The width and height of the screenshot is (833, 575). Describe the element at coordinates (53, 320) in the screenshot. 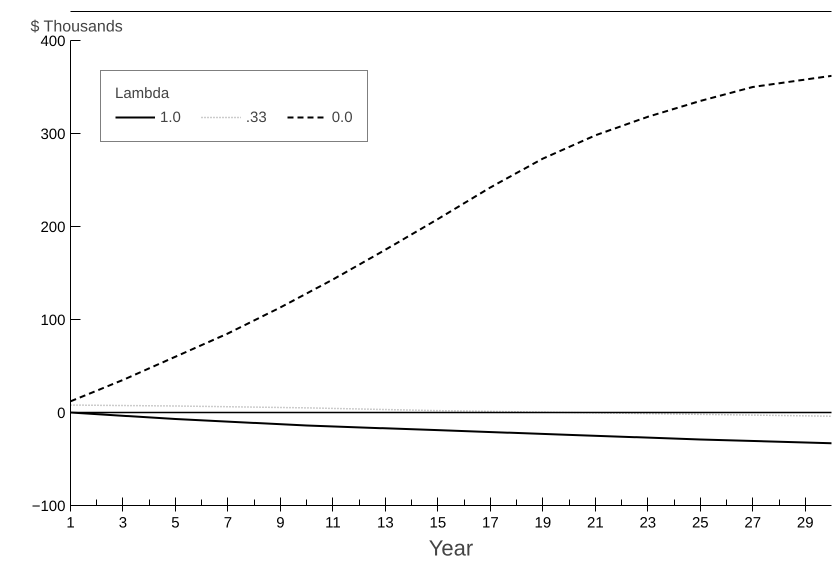

I see `y-tick-label: 100` at that location.